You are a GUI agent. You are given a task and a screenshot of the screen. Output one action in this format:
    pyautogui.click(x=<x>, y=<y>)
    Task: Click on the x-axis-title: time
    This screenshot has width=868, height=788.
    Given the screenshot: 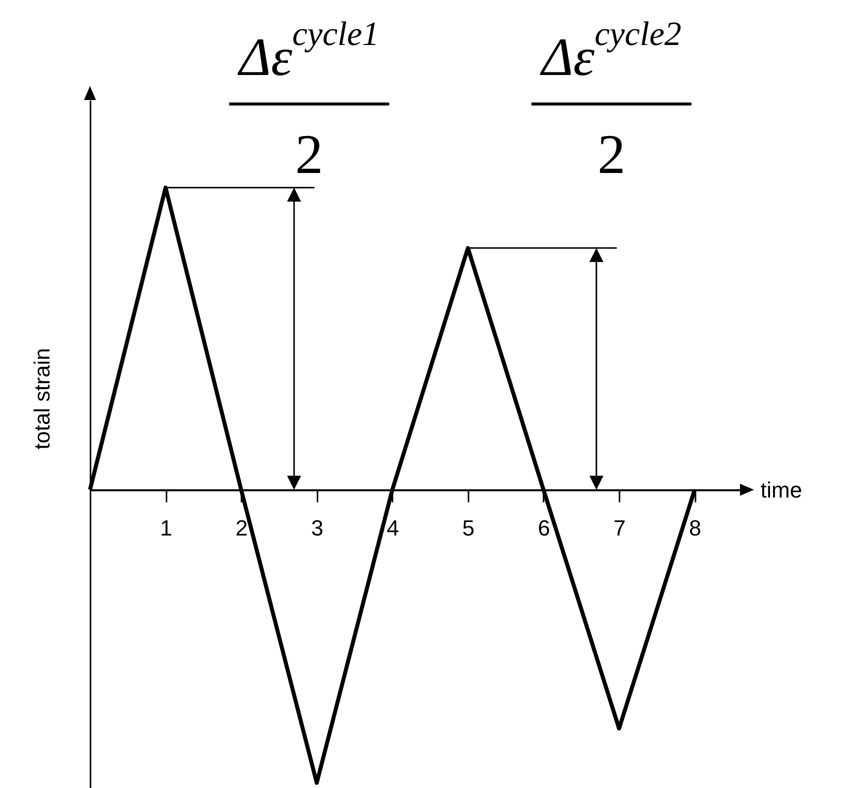 What is the action you would take?
    pyautogui.click(x=781, y=489)
    